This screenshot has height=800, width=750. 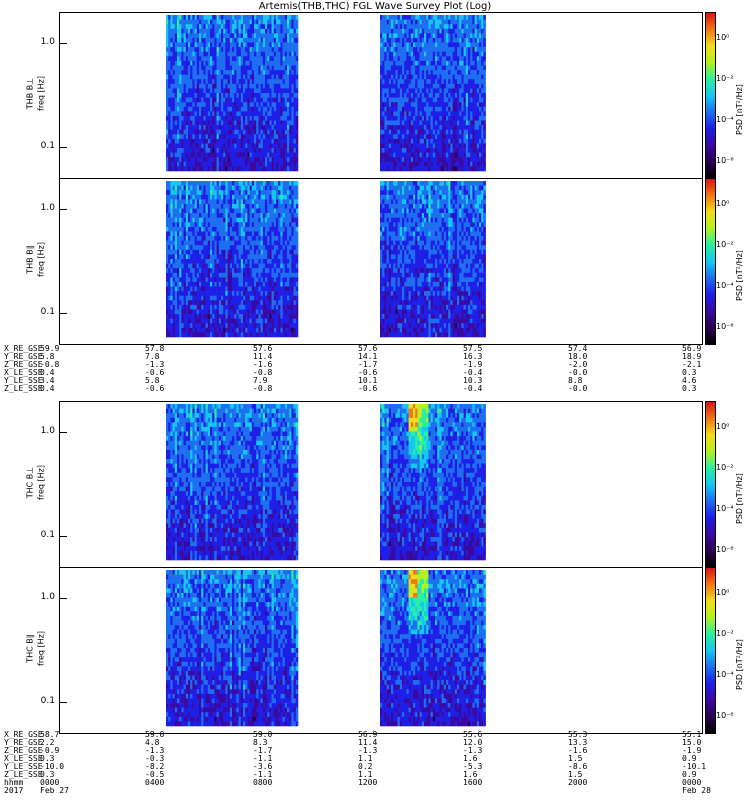 I want to click on ephem-value: 55.3, so click(x=578, y=734).